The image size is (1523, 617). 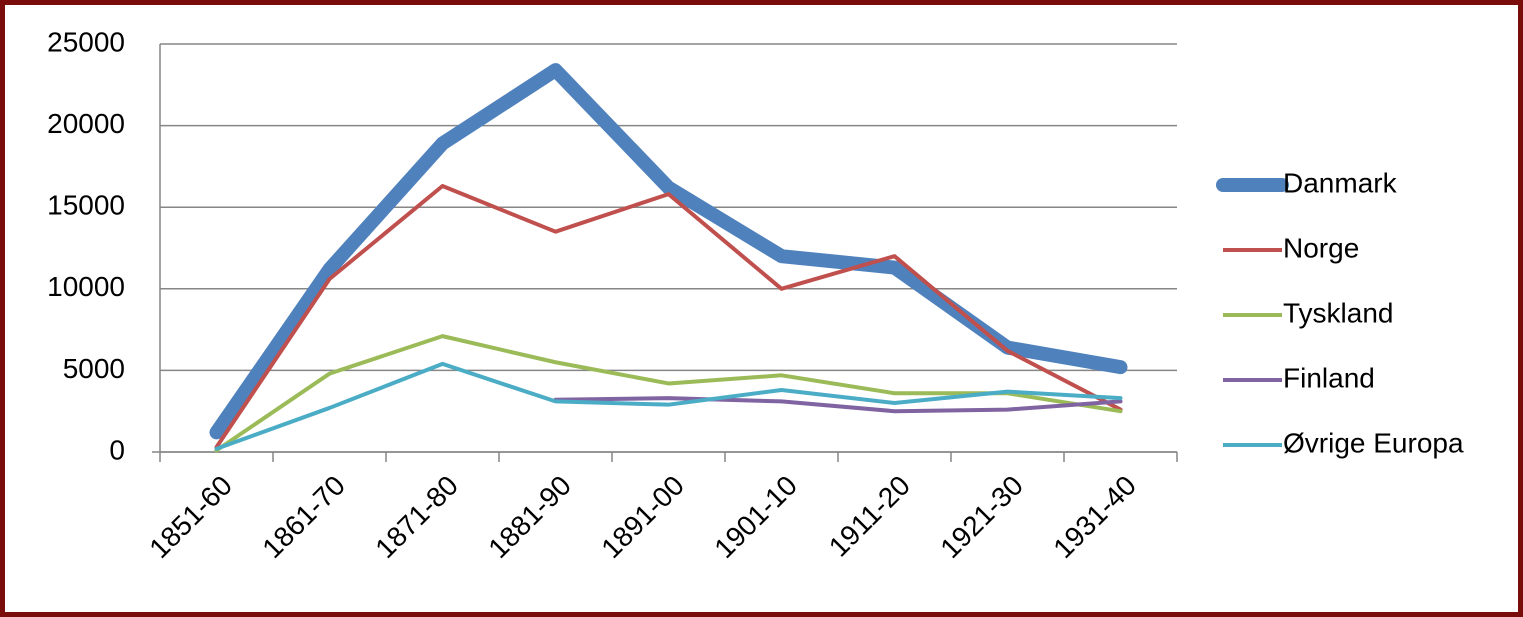 I want to click on y-tick-label: 0, so click(x=117, y=449).